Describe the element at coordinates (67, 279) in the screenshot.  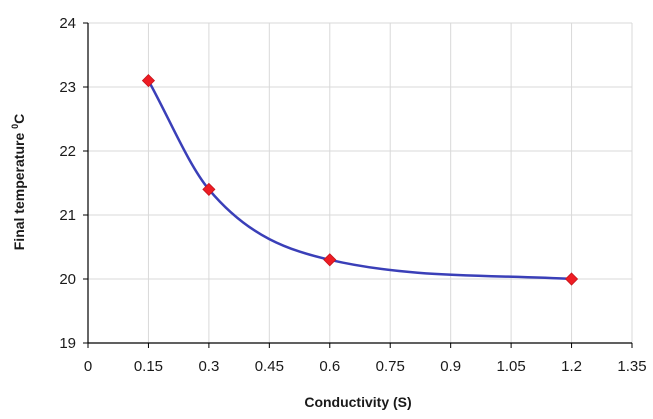
I see `y-tick-label: 20` at that location.